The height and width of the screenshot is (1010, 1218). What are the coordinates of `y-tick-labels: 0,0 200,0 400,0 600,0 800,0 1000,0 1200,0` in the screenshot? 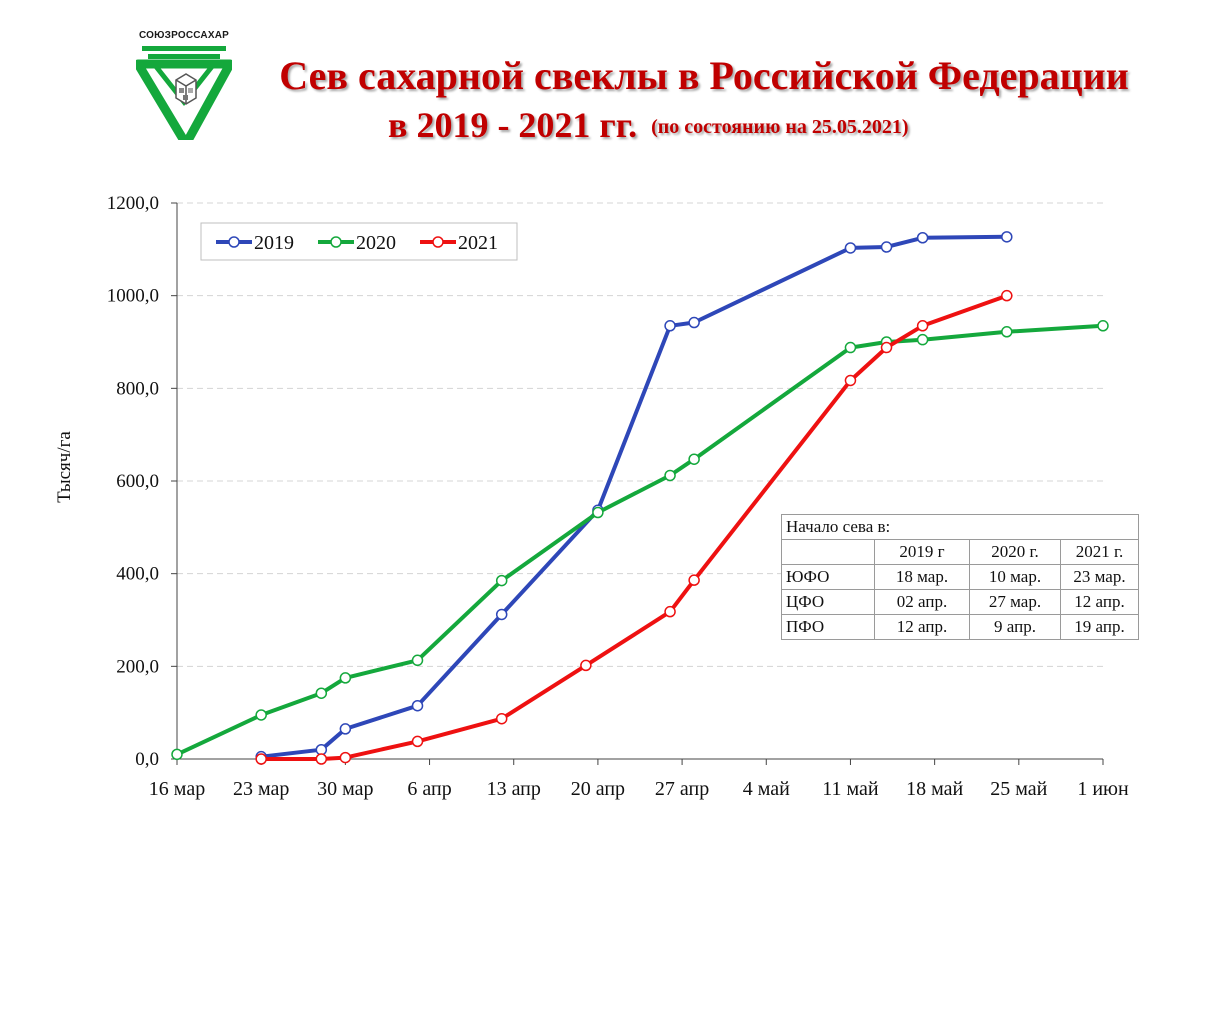 It's located at (133, 481).